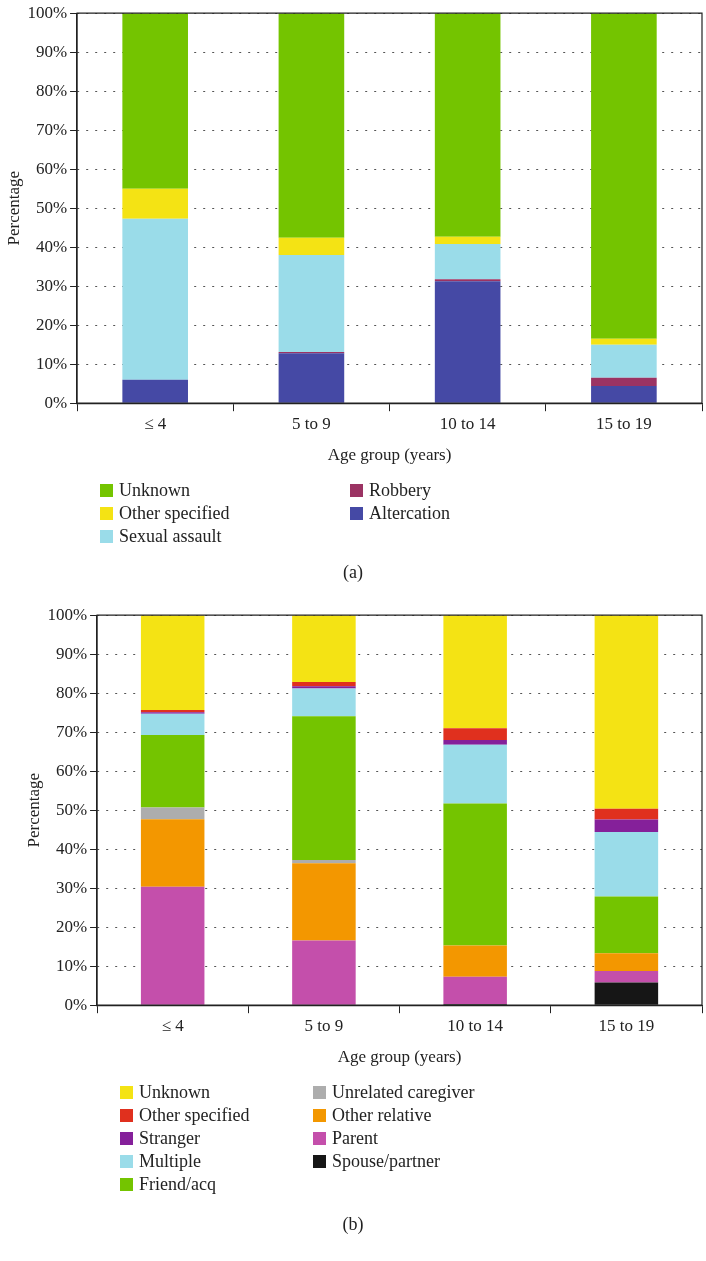 This screenshot has width=706, height=1261. Describe the element at coordinates (170, 1161) in the screenshot. I see `legend-label: Multiple` at that location.